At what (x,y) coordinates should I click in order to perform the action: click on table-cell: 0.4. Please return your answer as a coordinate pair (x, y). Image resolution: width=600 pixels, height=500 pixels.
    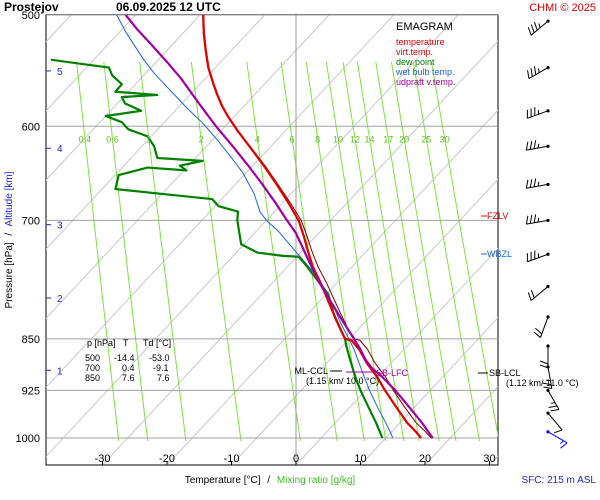
    Looking at the image, I should click on (128, 368).